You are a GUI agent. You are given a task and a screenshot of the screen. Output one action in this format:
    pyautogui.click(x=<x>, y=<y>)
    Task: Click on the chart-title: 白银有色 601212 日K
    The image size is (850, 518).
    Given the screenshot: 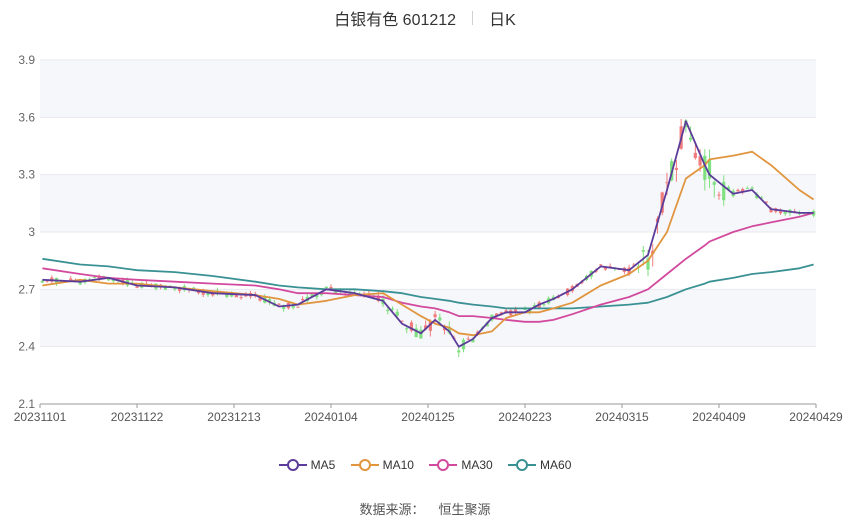 What is the action you would take?
    pyautogui.click(x=425, y=17)
    